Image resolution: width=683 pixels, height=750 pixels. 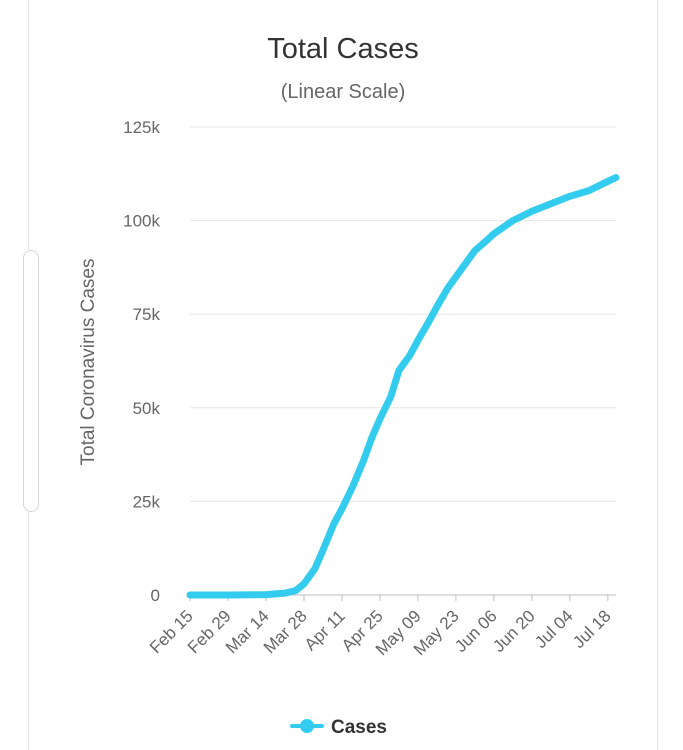 What do you see at coordinates (88, 362) in the screenshot?
I see `y-axis-label: Total Coronavirus Cases` at bounding box center [88, 362].